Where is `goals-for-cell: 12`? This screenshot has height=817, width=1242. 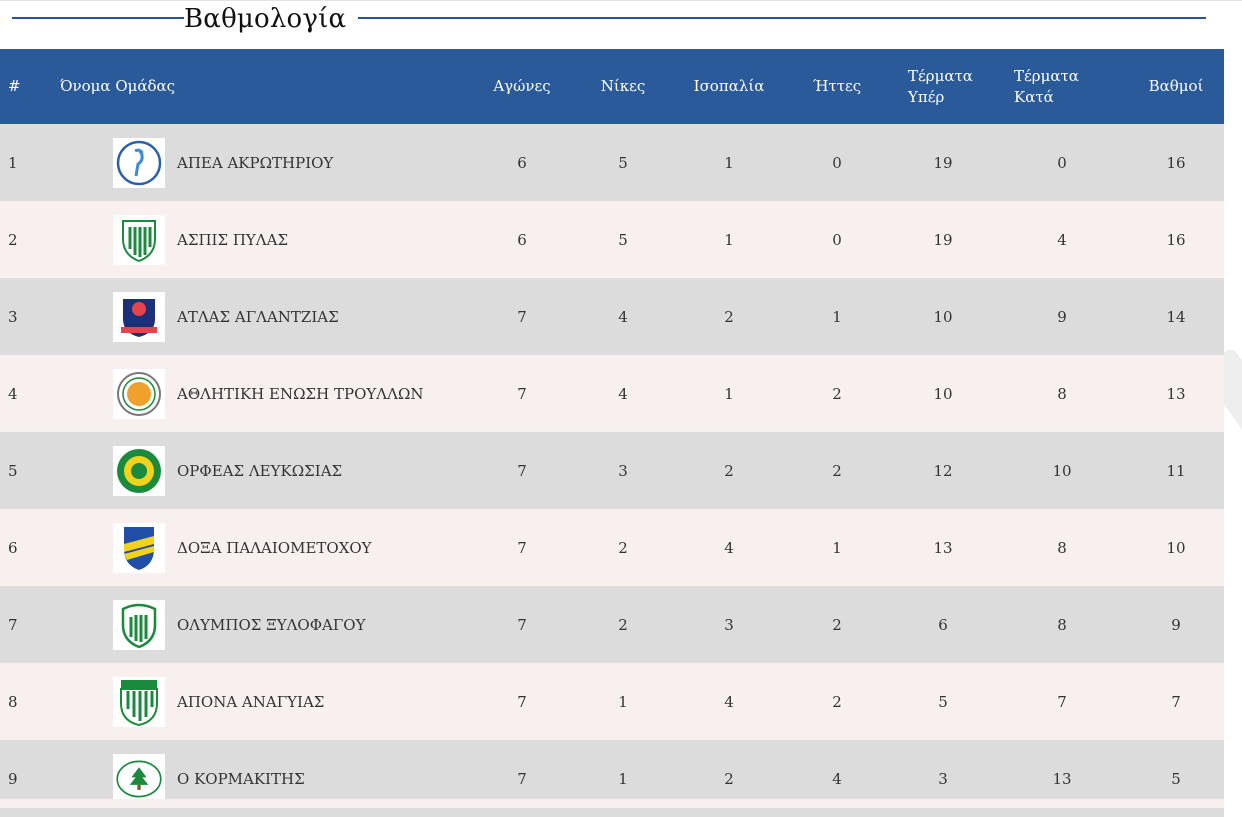
goals-for-cell: 12 is located at coordinates (943, 470).